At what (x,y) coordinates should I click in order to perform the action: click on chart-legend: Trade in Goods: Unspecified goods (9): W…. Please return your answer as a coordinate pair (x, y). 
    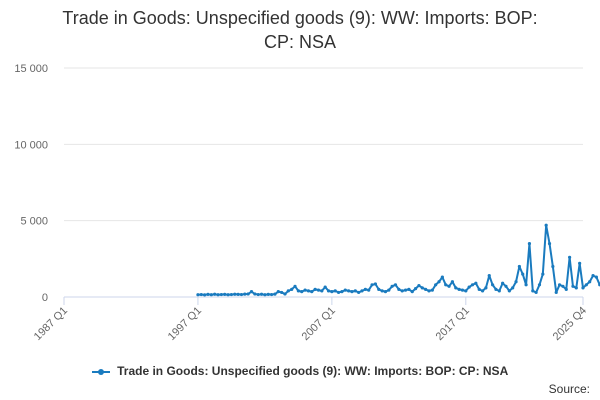
    Looking at the image, I should click on (300, 371).